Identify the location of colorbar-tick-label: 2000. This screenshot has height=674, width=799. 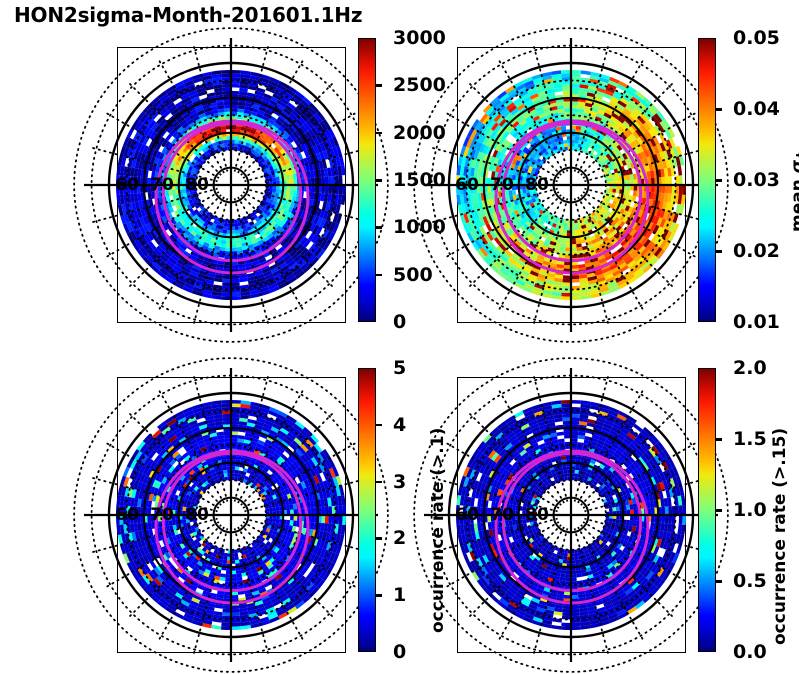
(419, 132).